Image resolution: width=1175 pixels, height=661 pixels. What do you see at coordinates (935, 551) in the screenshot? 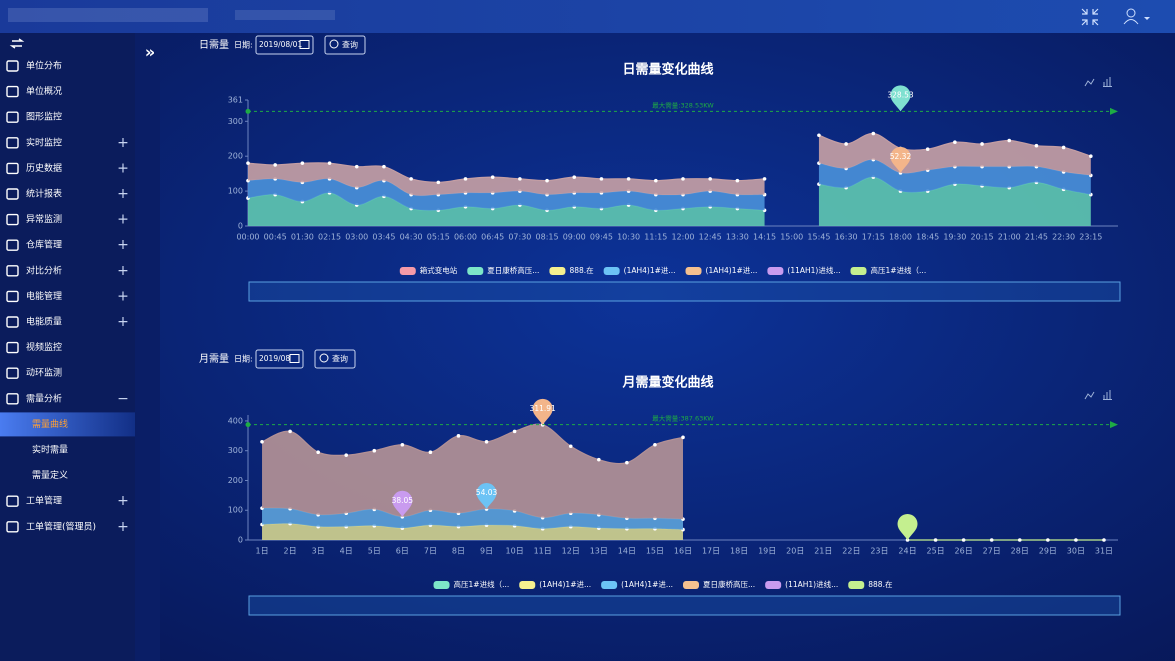
I see `x-tick-label: 25日` at bounding box center [935, 551].